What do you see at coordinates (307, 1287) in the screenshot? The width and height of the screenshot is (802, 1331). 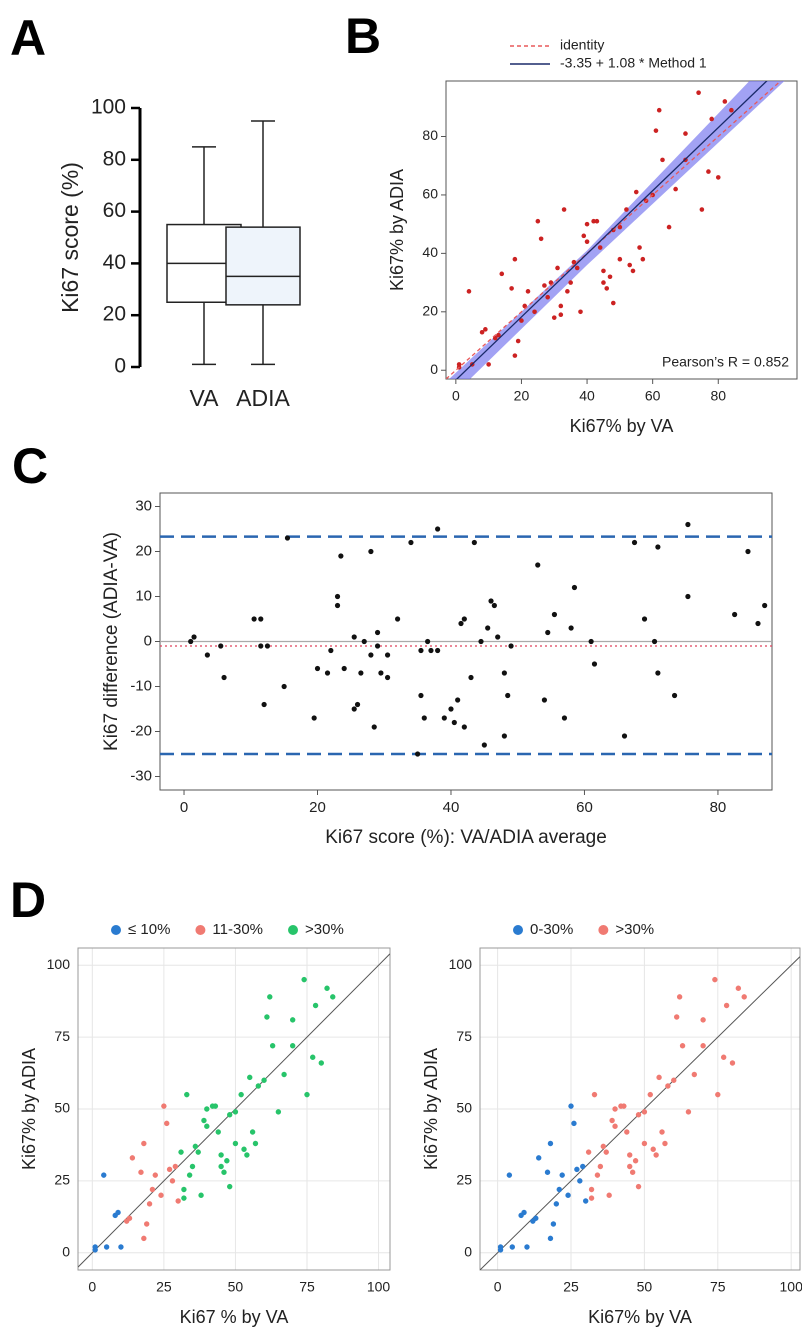 I see `x-tick-label: 75` at bounding box center [307, 1287].